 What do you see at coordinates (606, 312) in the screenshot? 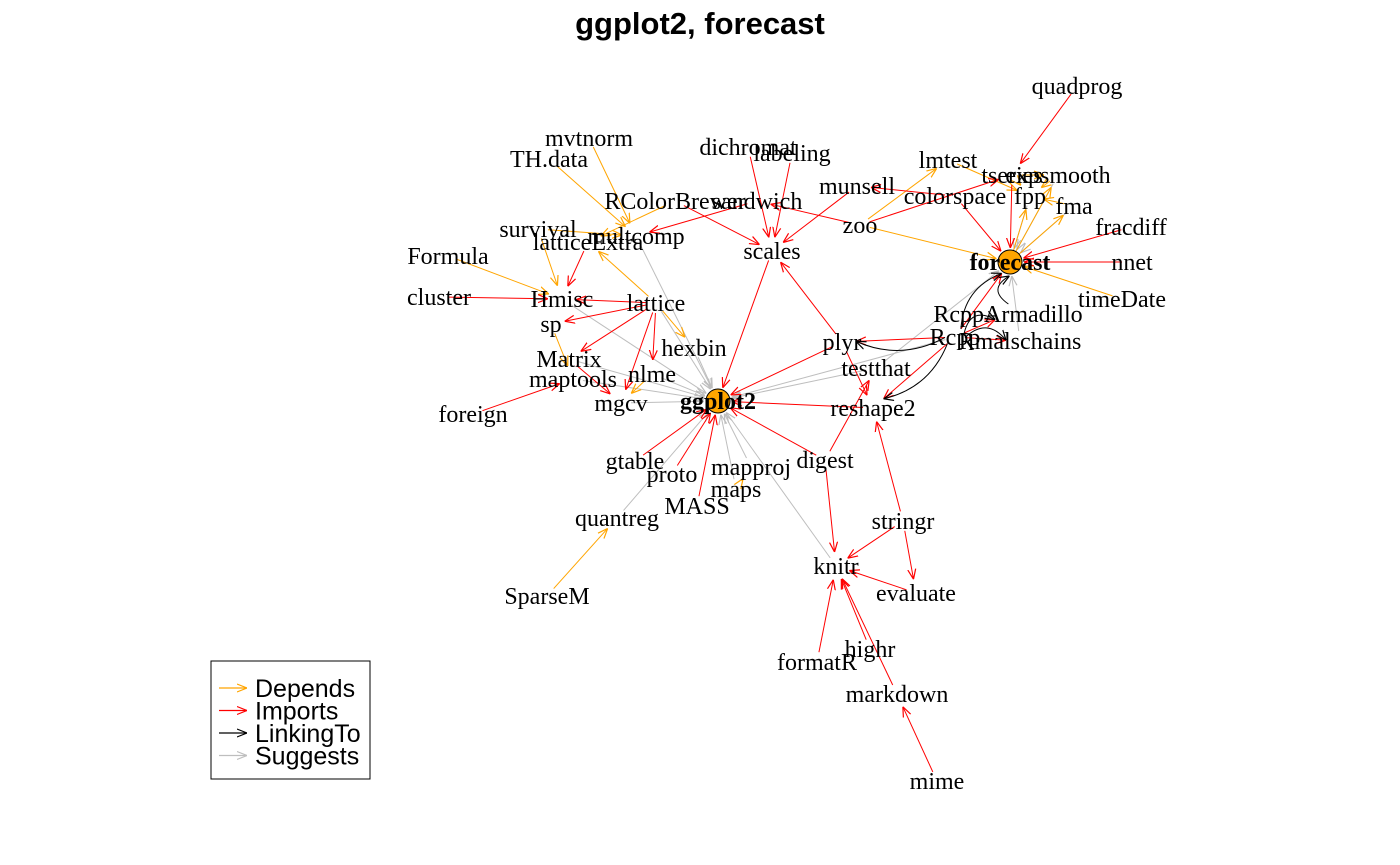
I see `edge-lattice-to-sp-imports` at bounding box center [606, 312].